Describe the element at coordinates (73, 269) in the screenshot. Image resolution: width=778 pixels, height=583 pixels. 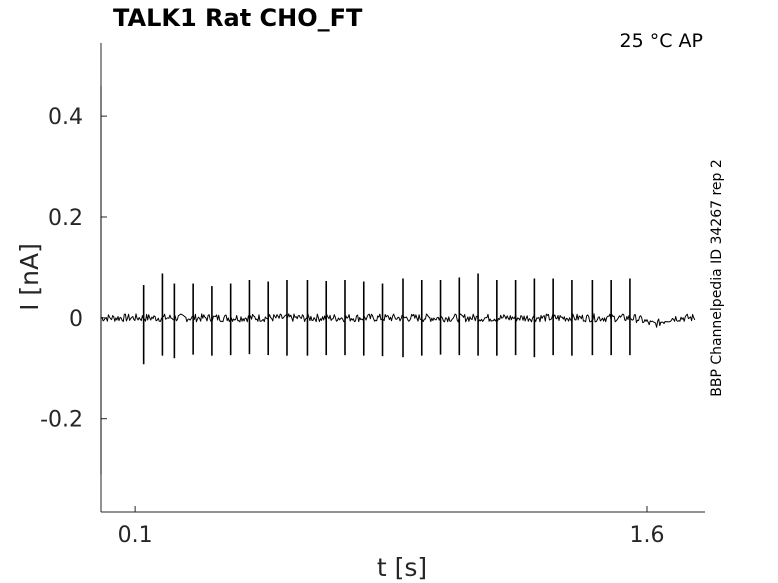
I see `y-ticks: 0.4 0.2 0 -0.2` at that location.